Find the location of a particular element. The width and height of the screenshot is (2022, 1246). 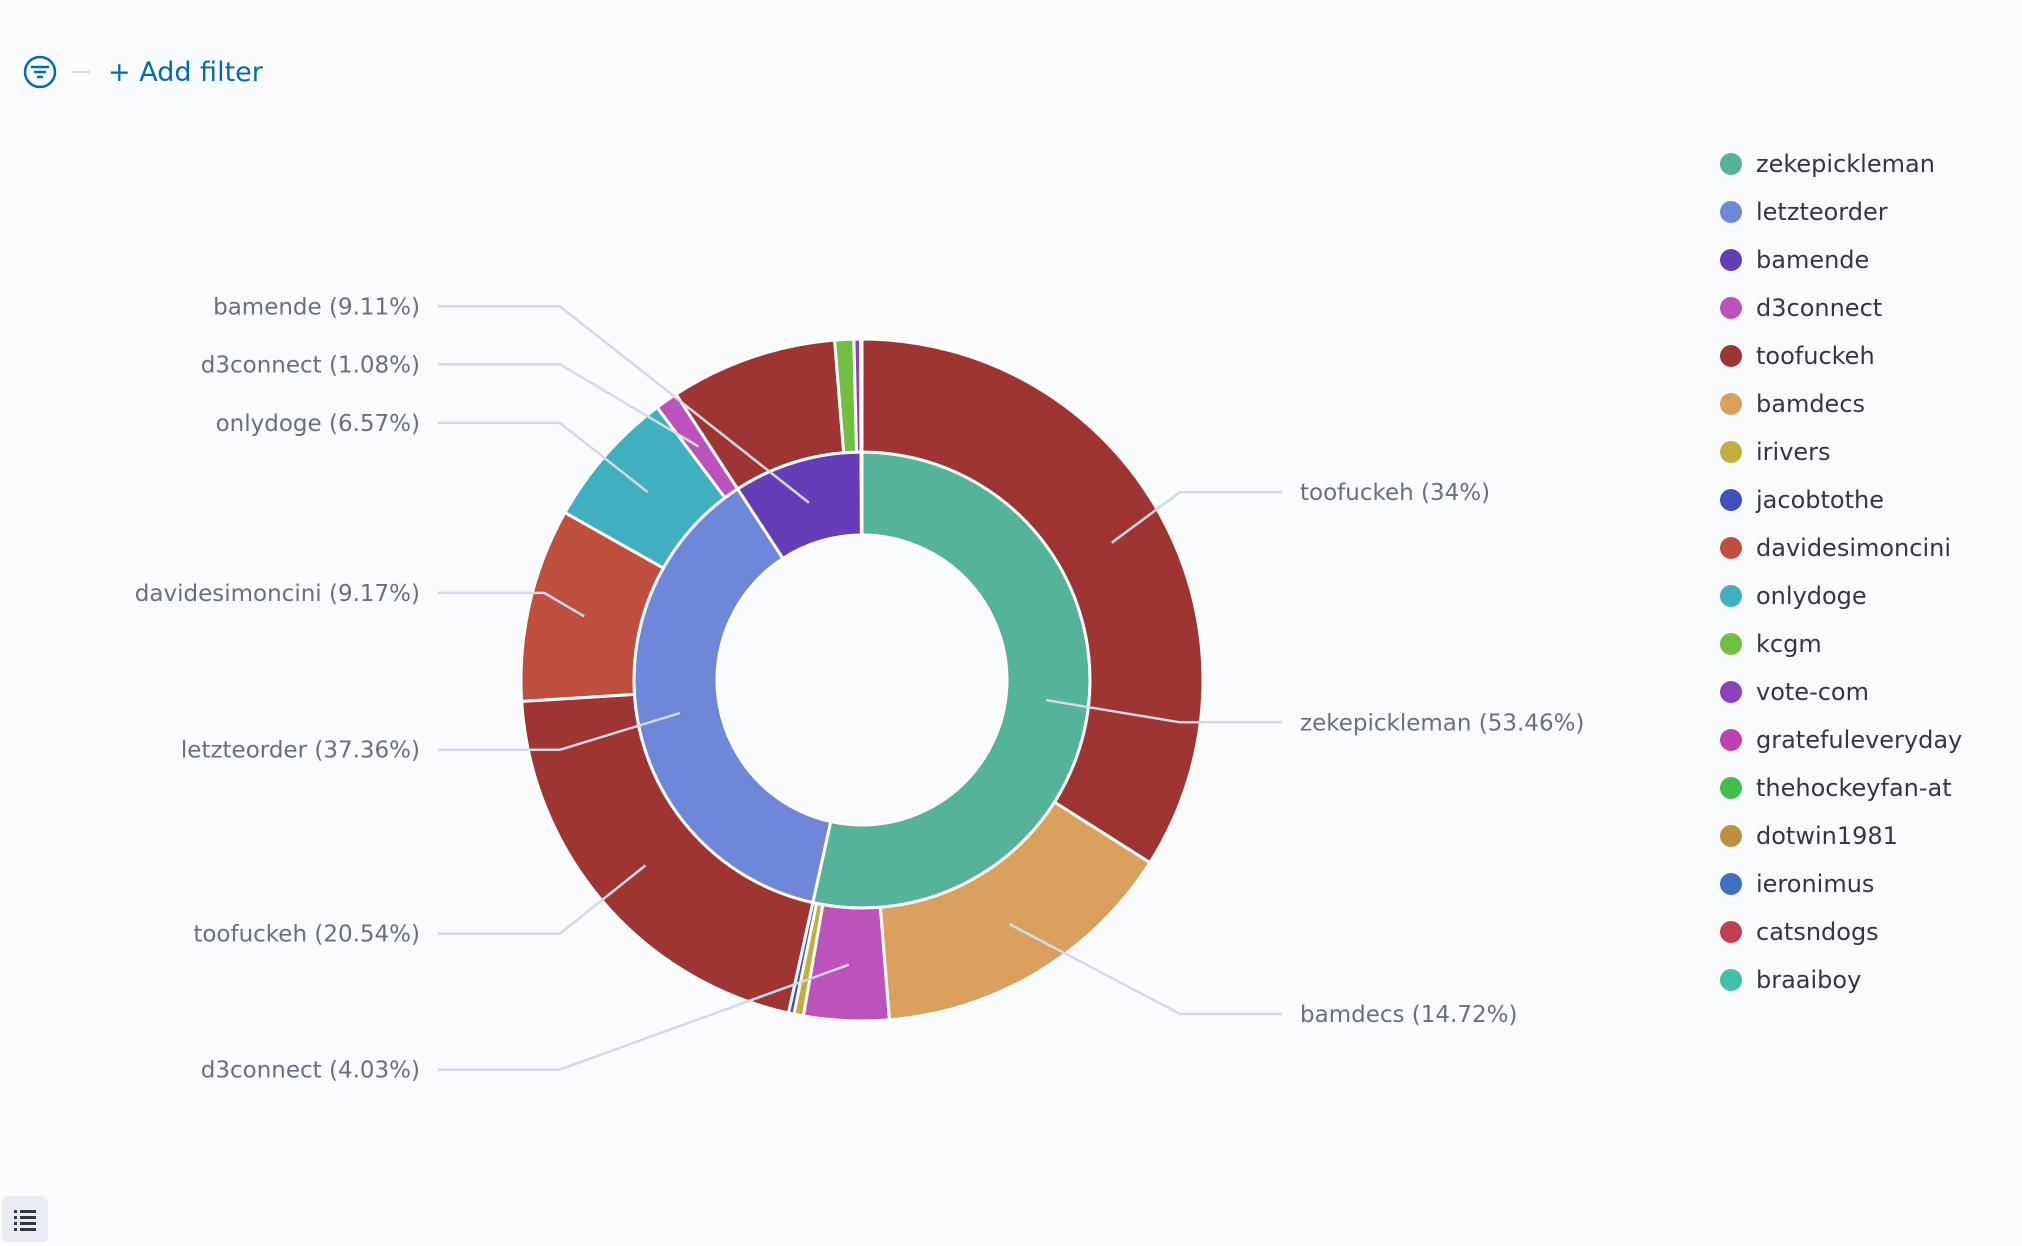

legend-label: dotwin1981 is located at coordinates (1827, 836).